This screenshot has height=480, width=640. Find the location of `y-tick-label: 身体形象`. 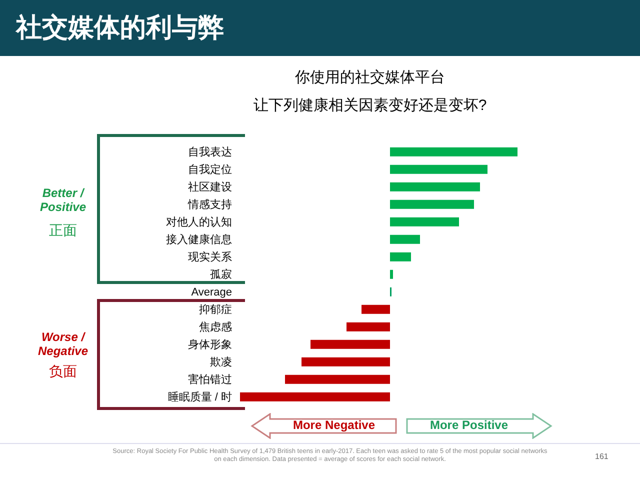

y-tick-label: 身体形象 is located at coordinates (210, 345).